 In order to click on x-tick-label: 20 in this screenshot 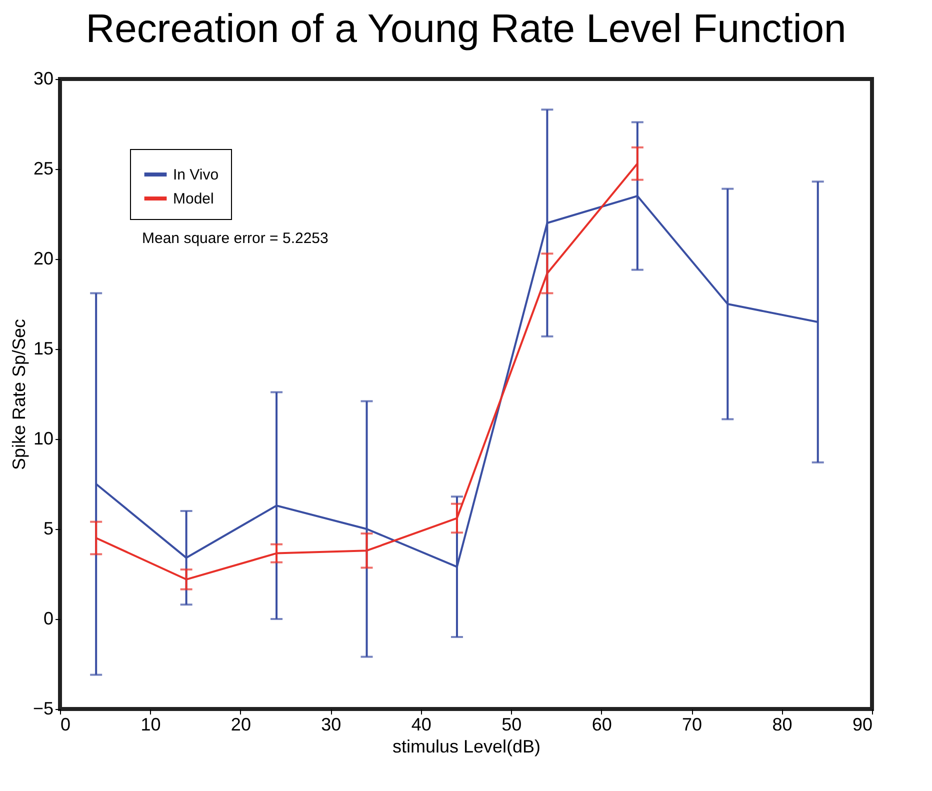, I will do `click(240, 724)`.